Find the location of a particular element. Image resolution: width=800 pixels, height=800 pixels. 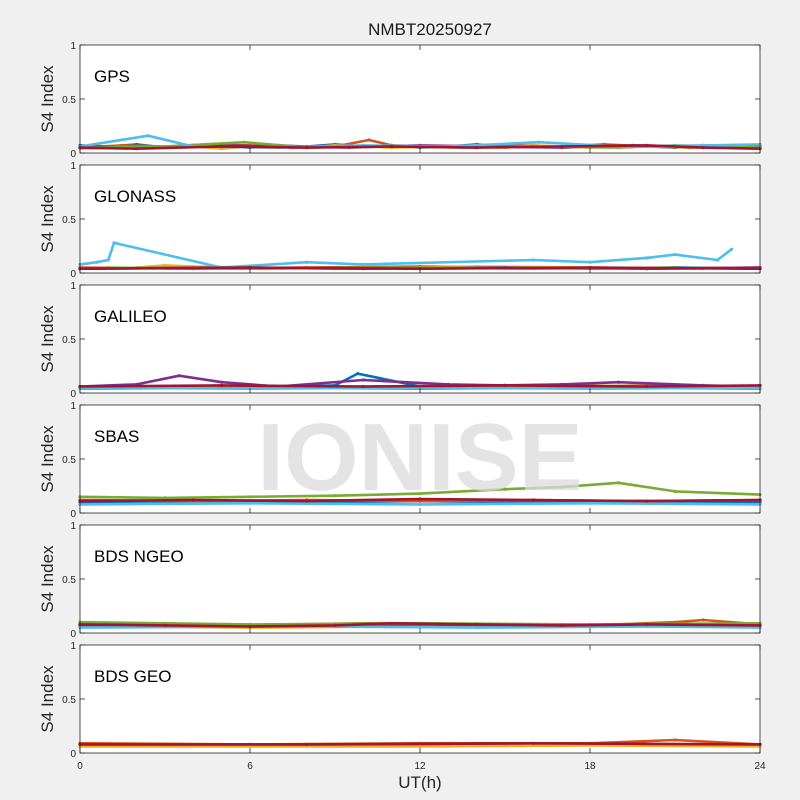

panel-label: GPS is located at coordinates (112, 76).